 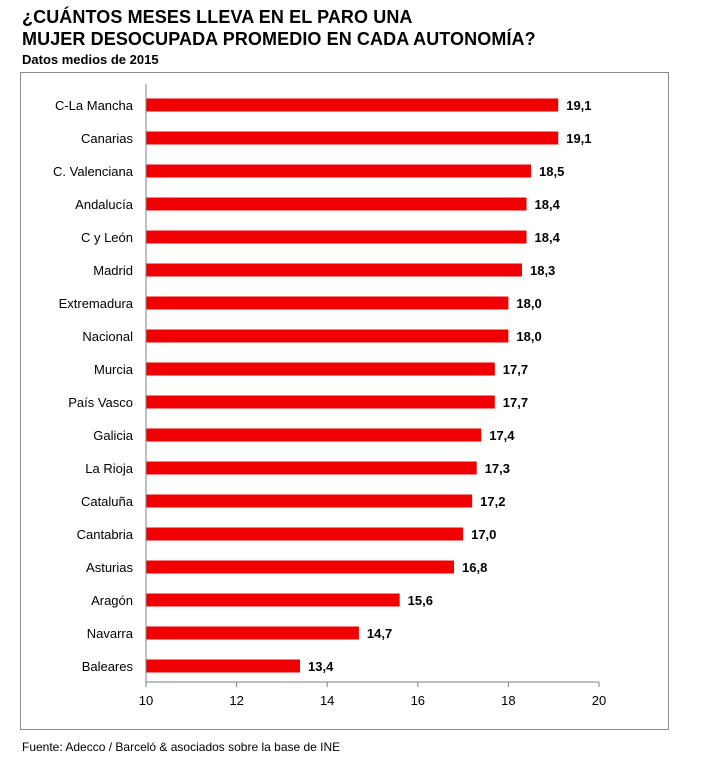 I want to click on value-label: 18,5, so click(x=551, y=171).